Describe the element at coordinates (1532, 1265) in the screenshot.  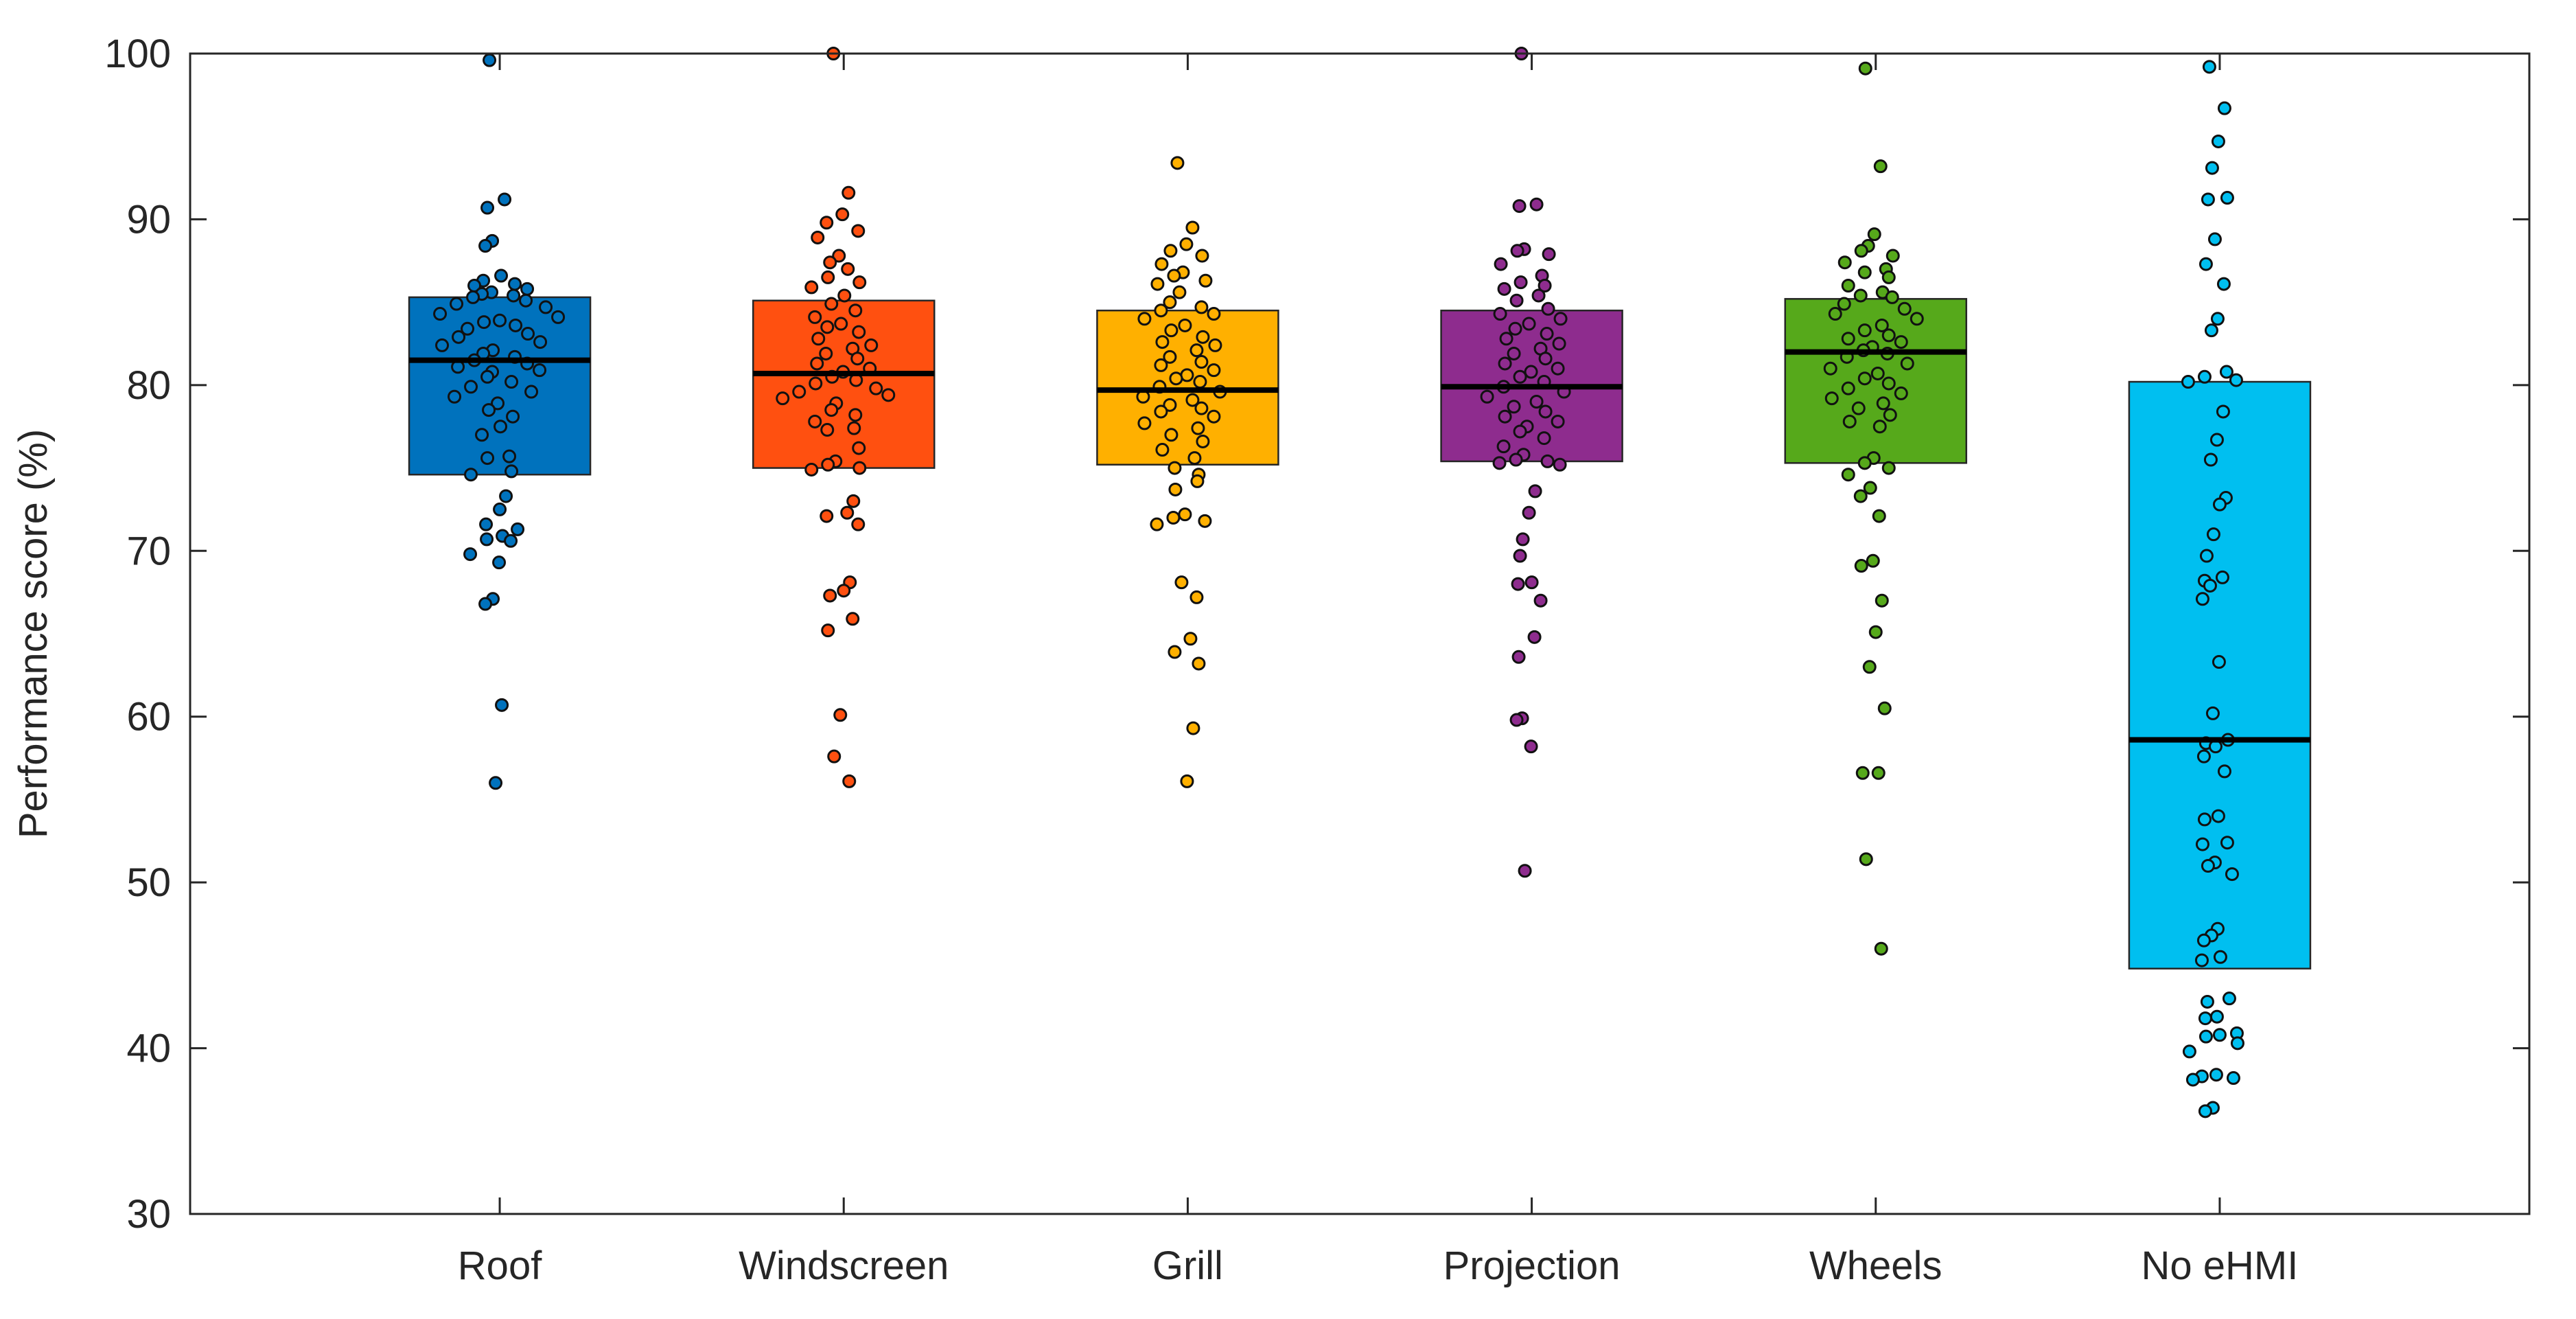
I see `x-tick-label: Projection` at that location.